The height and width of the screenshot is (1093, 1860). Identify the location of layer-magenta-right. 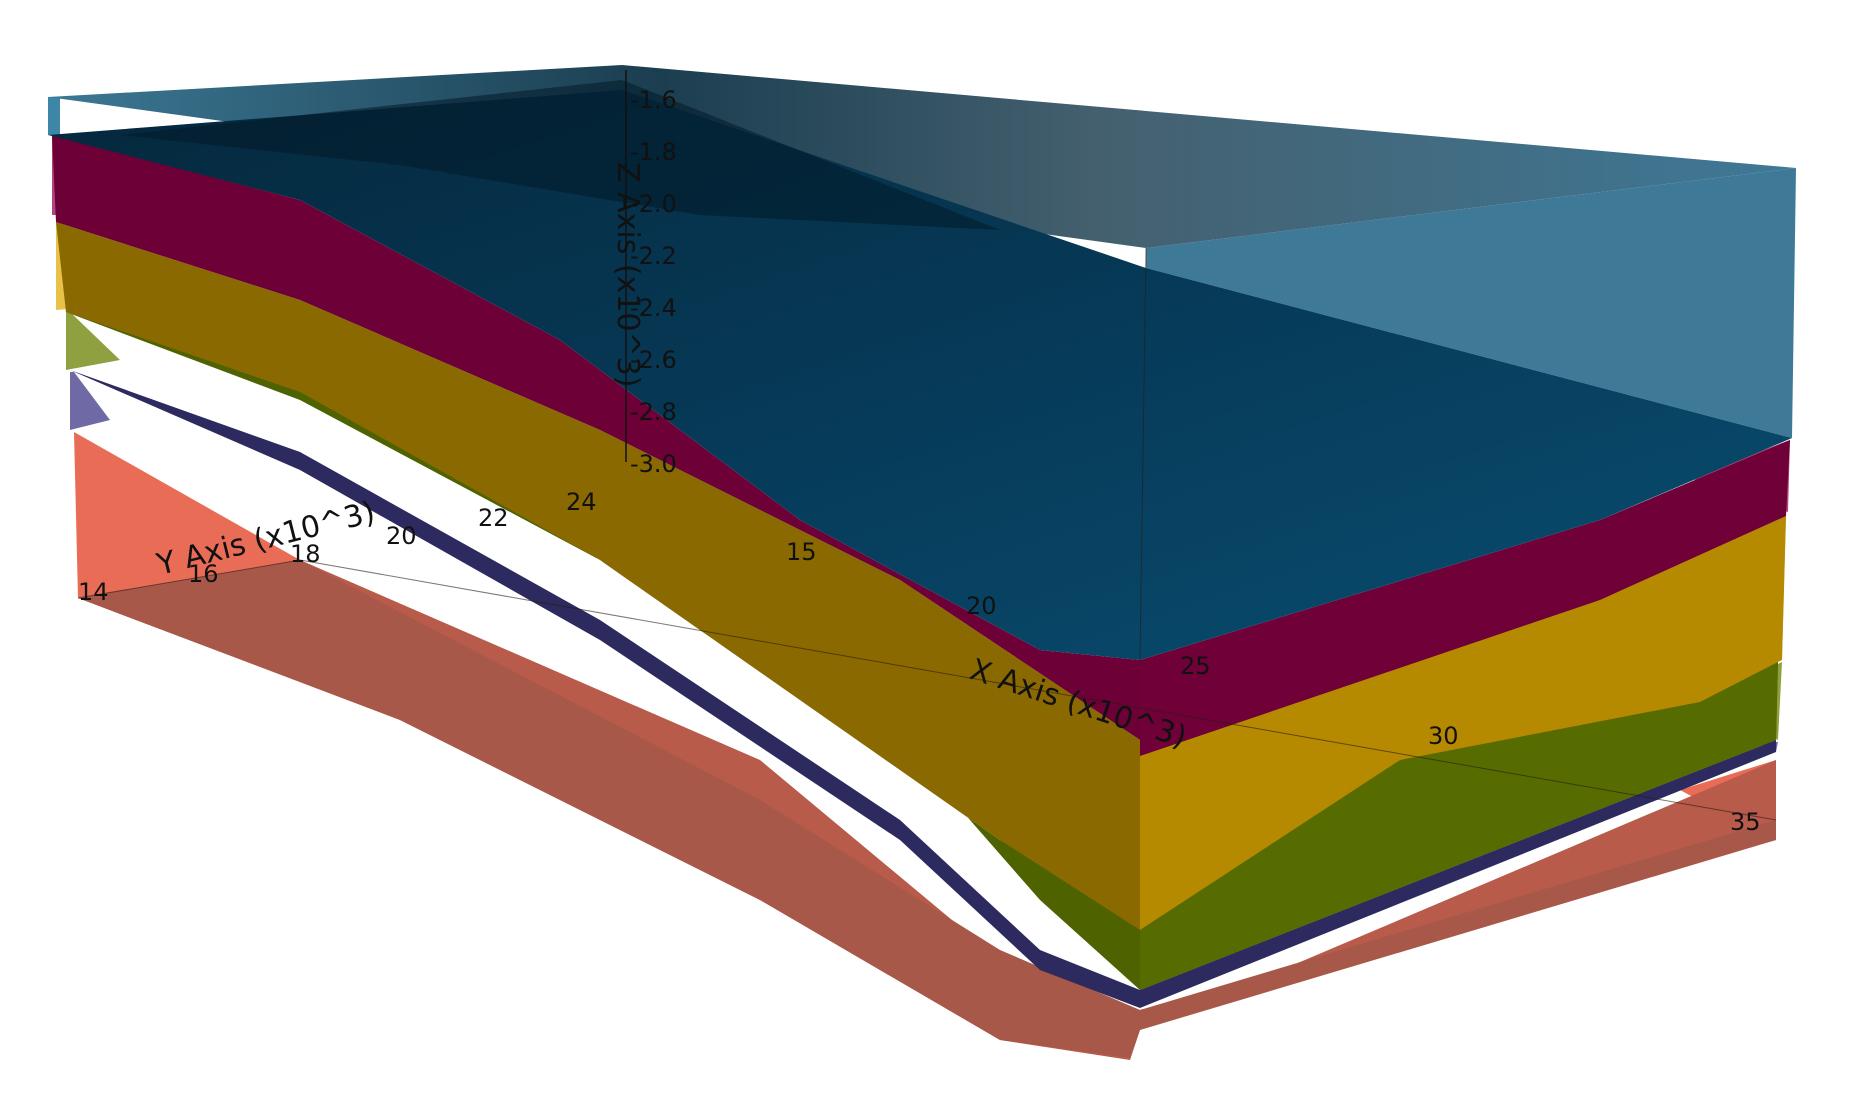
(1465, 598).